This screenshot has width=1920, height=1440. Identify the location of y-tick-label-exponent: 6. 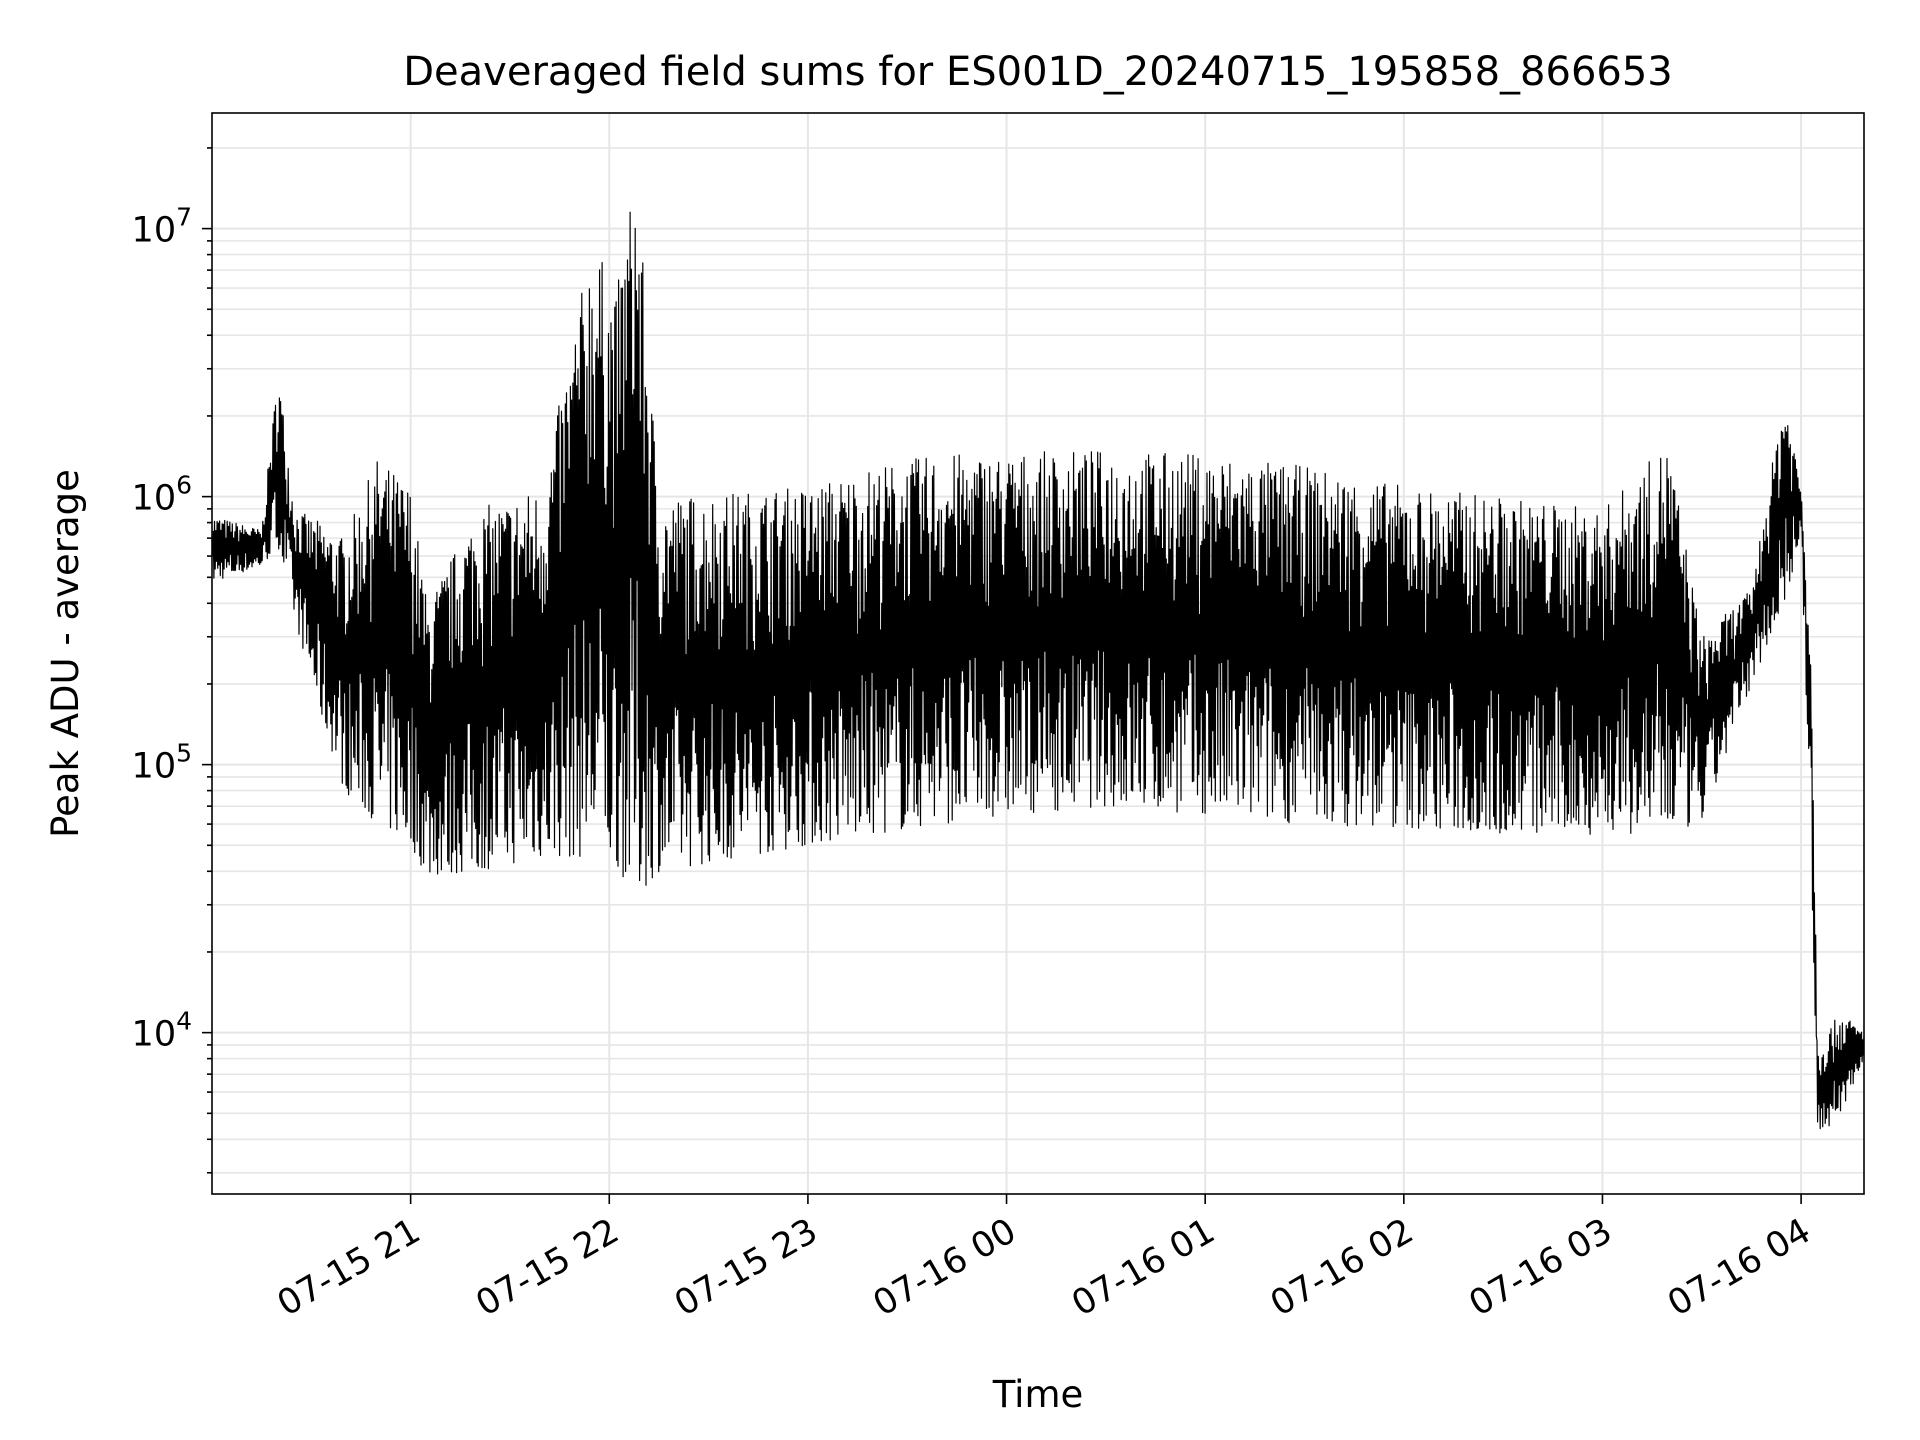
(184, 485).